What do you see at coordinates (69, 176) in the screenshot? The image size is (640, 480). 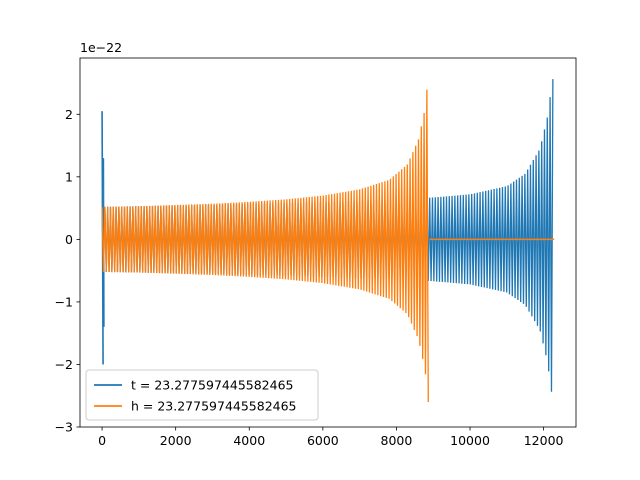 I see `y-tick-label: 1` at bounding box center [69, 176].